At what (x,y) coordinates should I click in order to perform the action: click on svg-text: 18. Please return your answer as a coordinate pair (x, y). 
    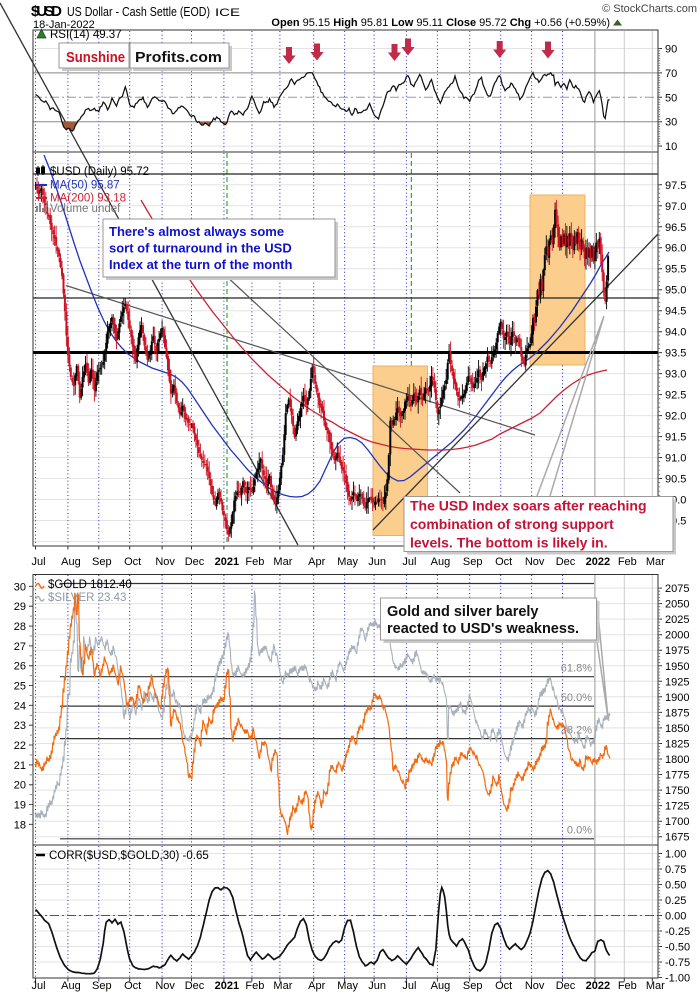
    Looking at the image, I should click on (20, 825).